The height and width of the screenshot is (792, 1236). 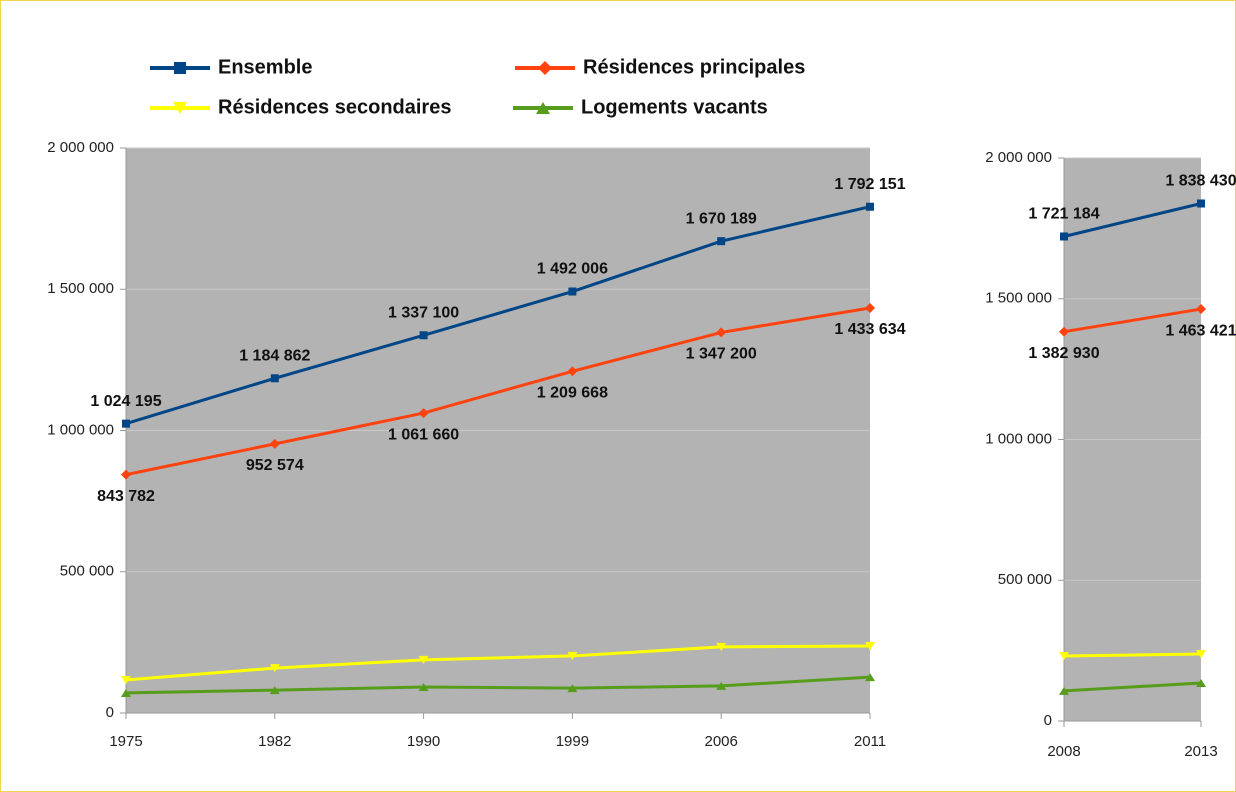 What do you see at coordinates (265, 67) in the screenshot?
I see `legend-label: Ensemble` at bounding box center [265, 67].